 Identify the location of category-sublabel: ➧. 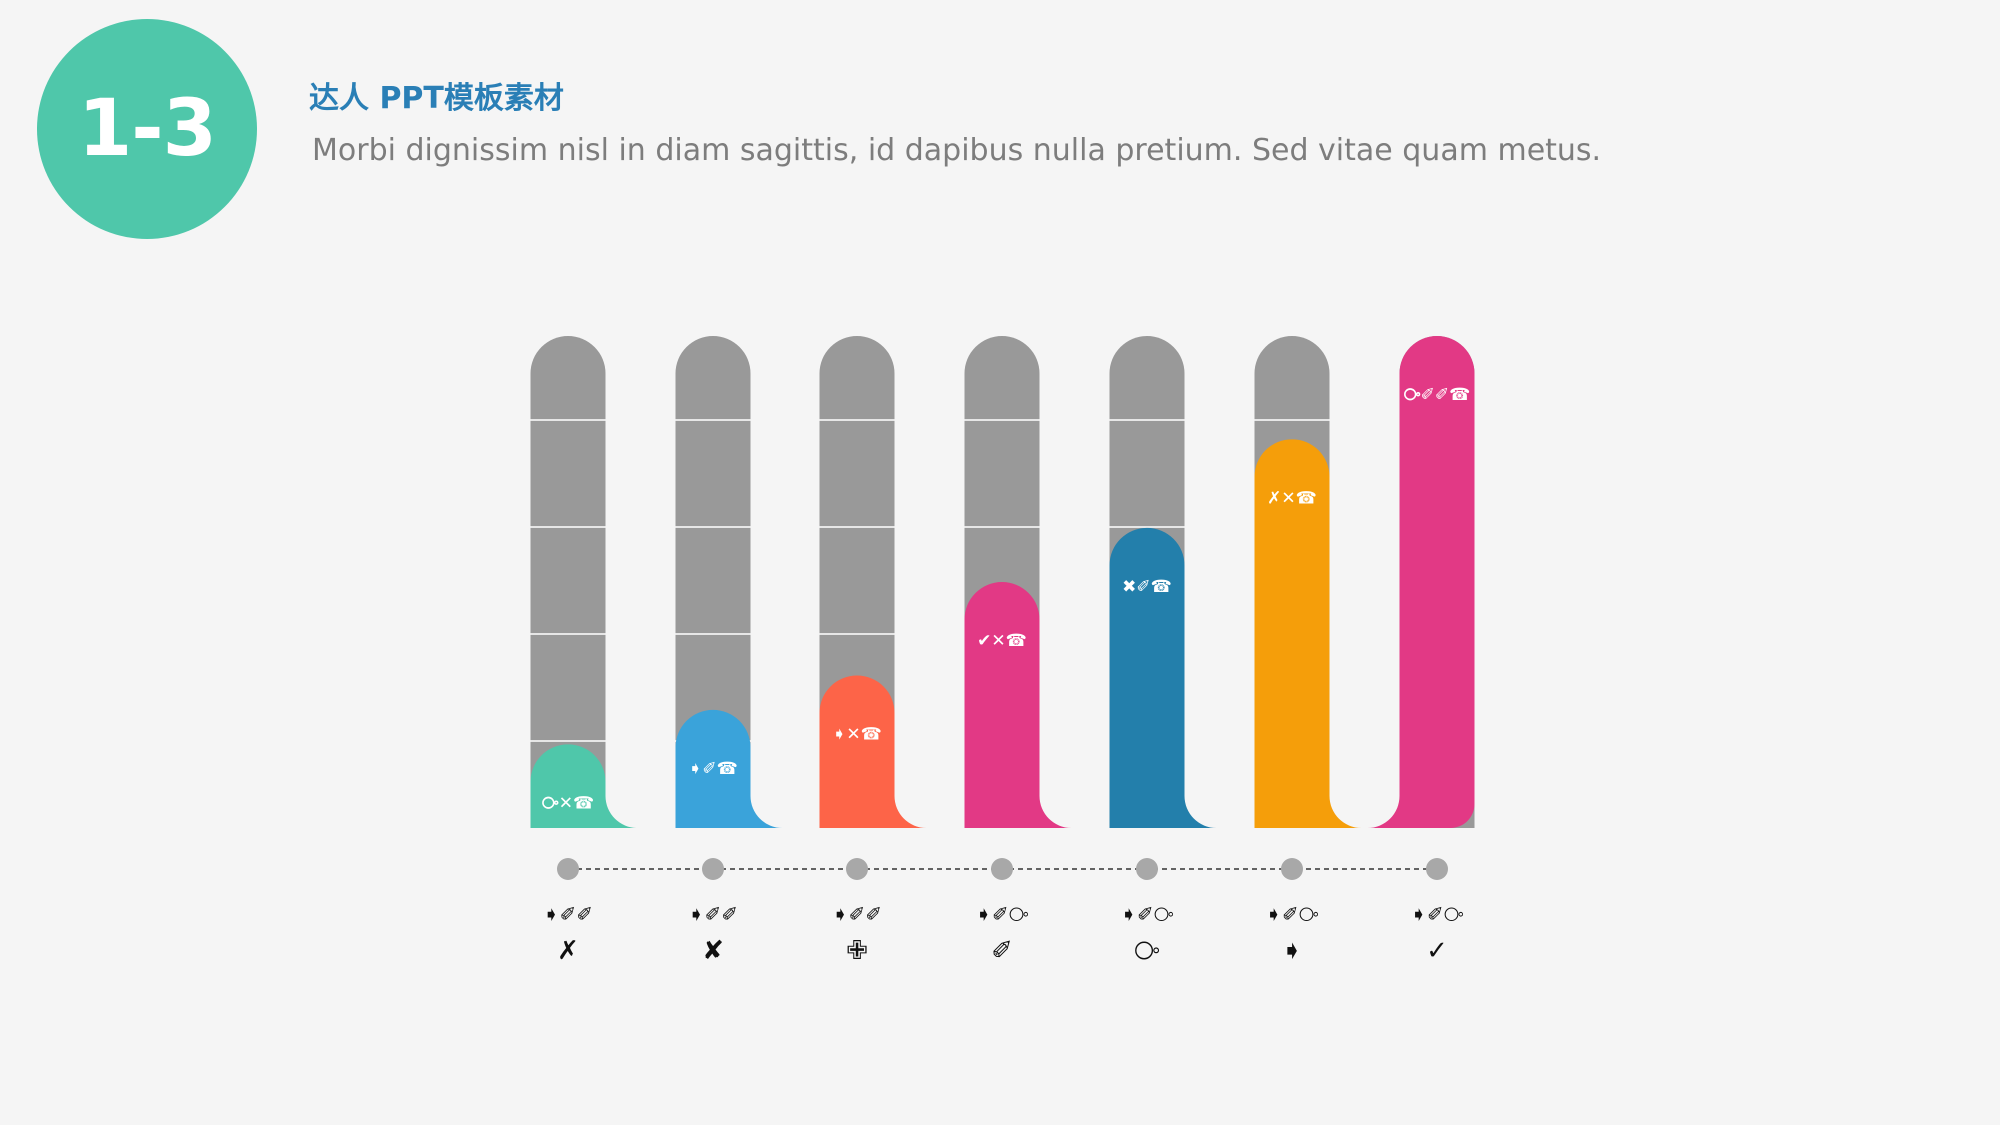
(1292, 951).